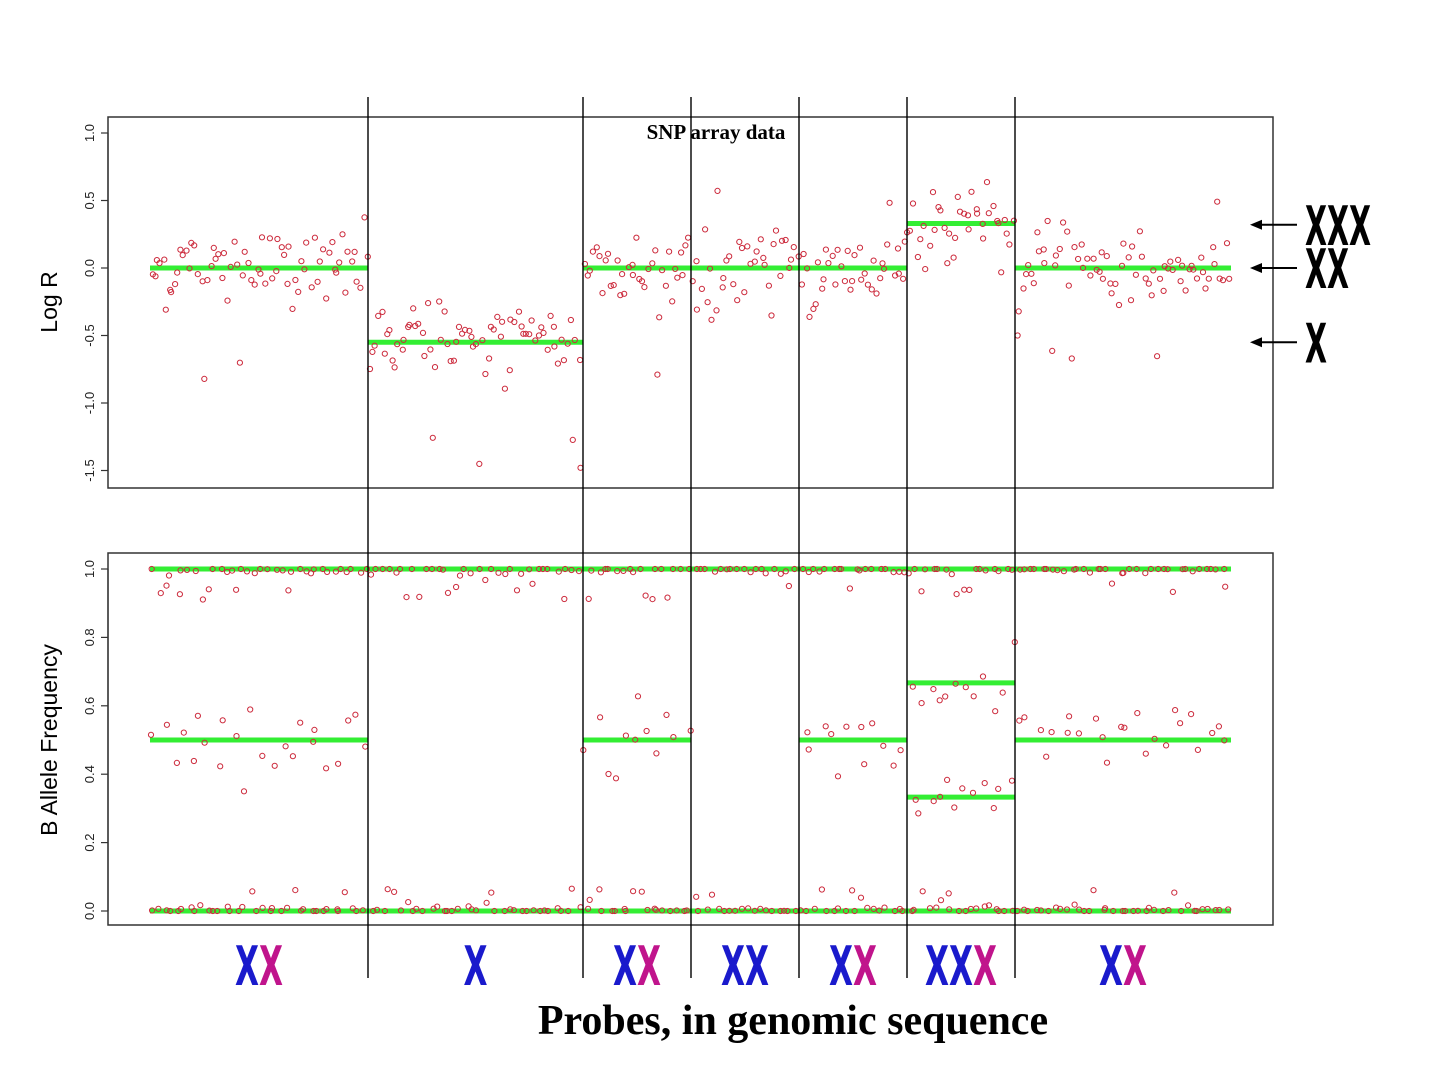 This screenshot has width=1434, height=1074. I want to click on baf-y-axis-label: B Allele Frequency, so click(49, 740).